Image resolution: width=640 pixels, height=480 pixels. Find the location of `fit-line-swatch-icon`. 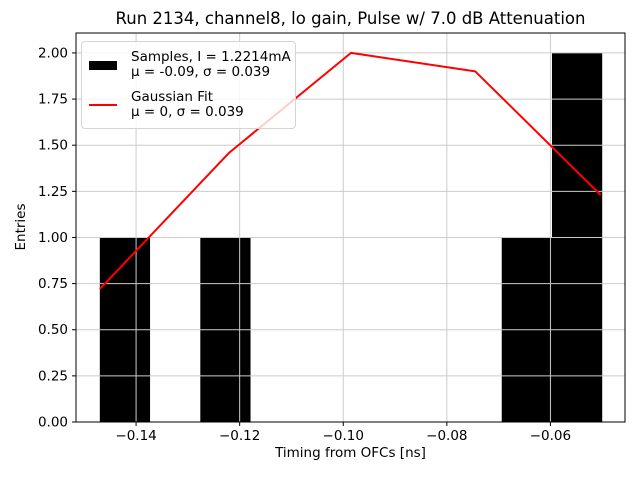

fit-line-swatch-icon is located at coordinates (103, 105).